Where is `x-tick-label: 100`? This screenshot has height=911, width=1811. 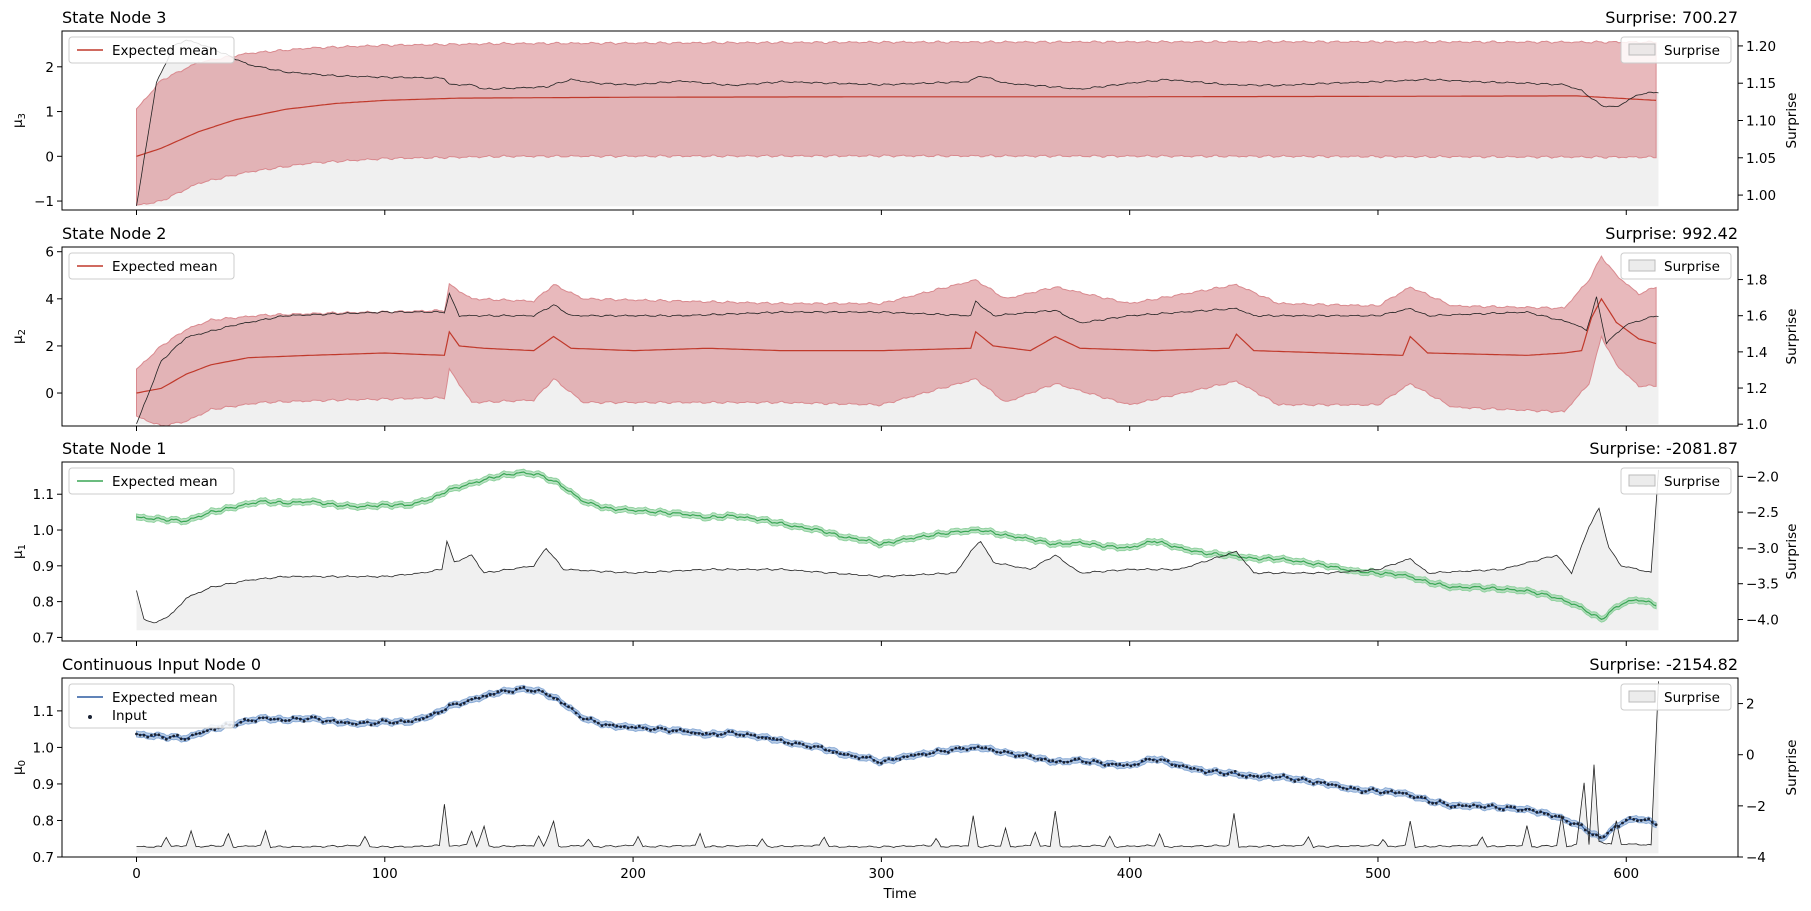
x-tick-label: 100 is located at coordinates (385, 874).